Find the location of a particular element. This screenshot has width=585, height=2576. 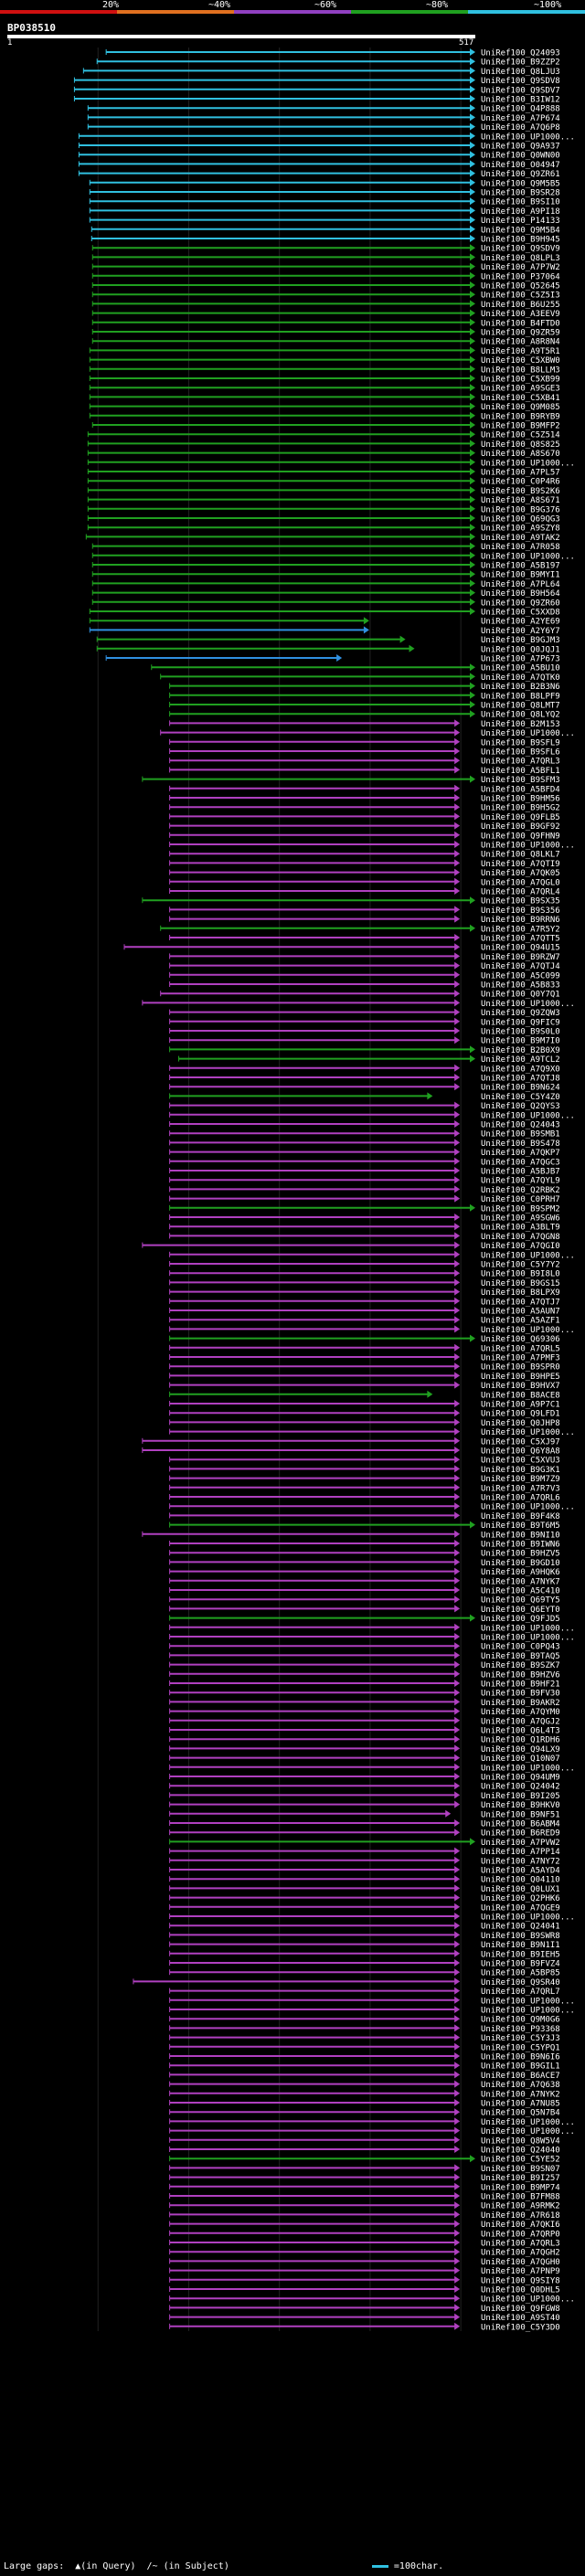

hit-label: UniRef100_A5BFL1 is located at coordinates (520, 771).